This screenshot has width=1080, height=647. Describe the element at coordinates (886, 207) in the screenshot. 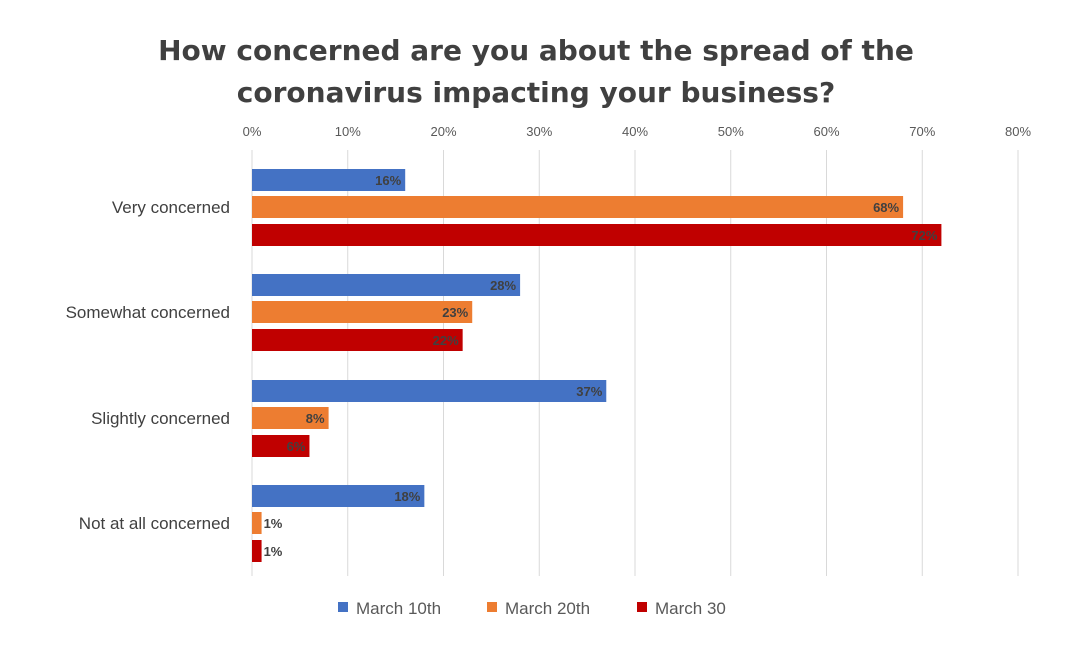

I see `data-label: 68%` at that location.